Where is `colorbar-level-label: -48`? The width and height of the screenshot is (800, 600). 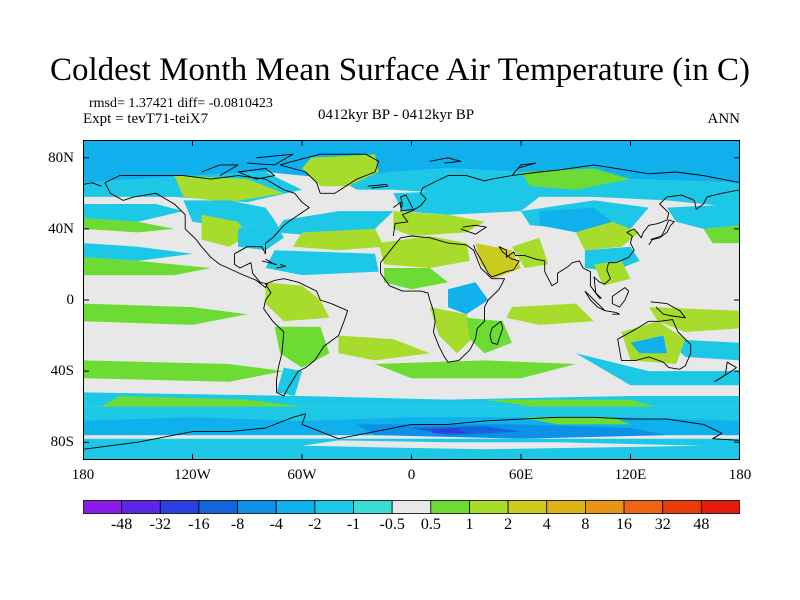
colorbar-level-label: -48 is located at coordinates (121, 524).